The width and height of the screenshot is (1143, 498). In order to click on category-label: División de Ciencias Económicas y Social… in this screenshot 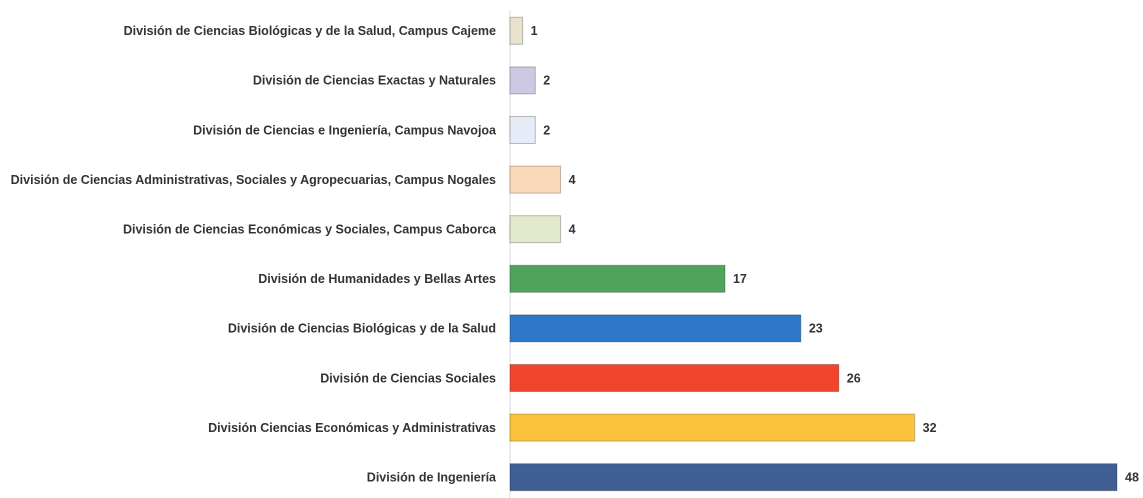, I will do `click(310, 229)`.